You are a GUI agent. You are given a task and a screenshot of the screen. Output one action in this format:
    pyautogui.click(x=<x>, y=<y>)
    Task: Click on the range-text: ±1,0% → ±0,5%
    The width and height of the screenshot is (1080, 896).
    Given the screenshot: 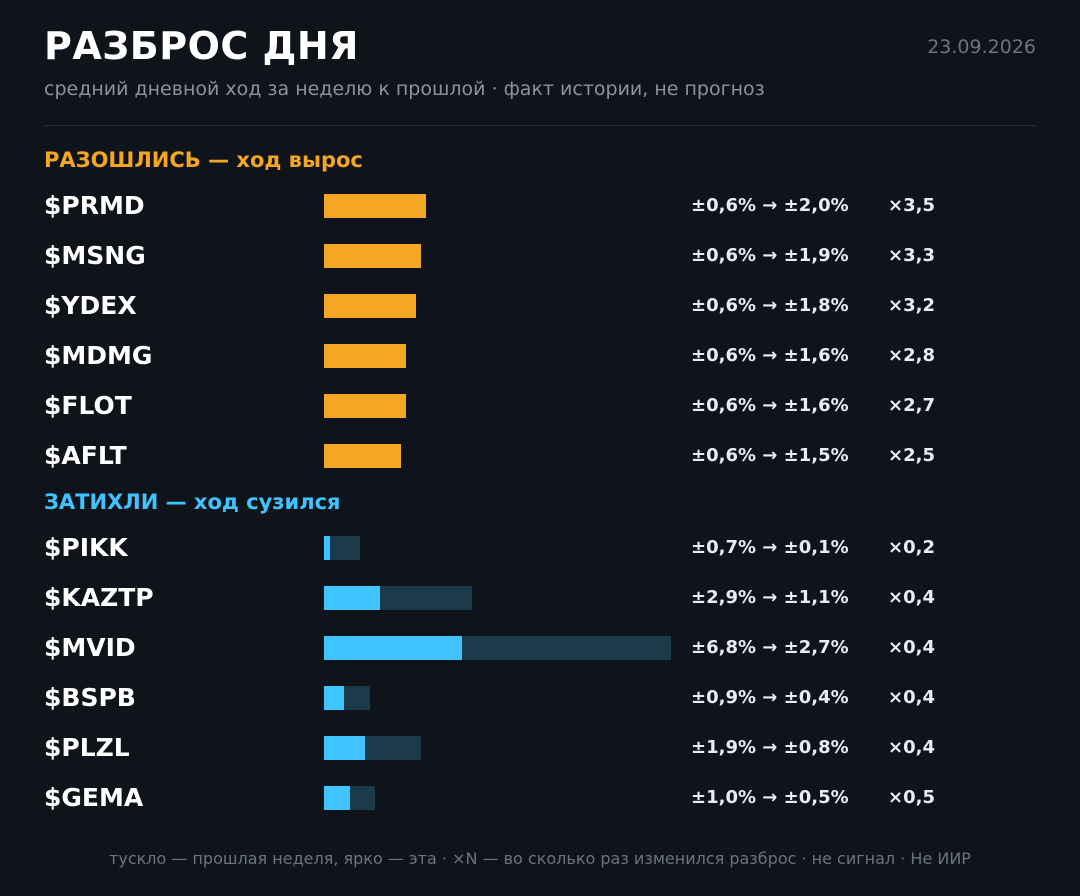 What is the action you would take?
    pyautogui.click(x=770, y=797)
    